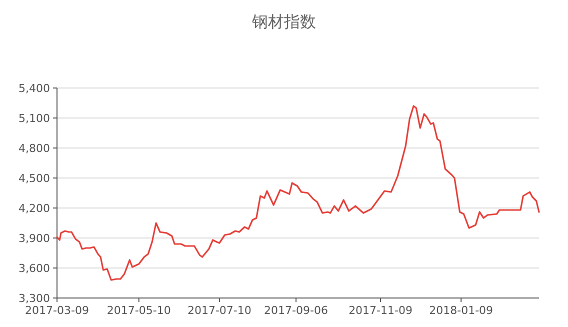 This screenshot has height=327, width=568. Describe the element at coordinates (34, 118) in the screenshot. I see `y-tick-label: 5,100` at that location.